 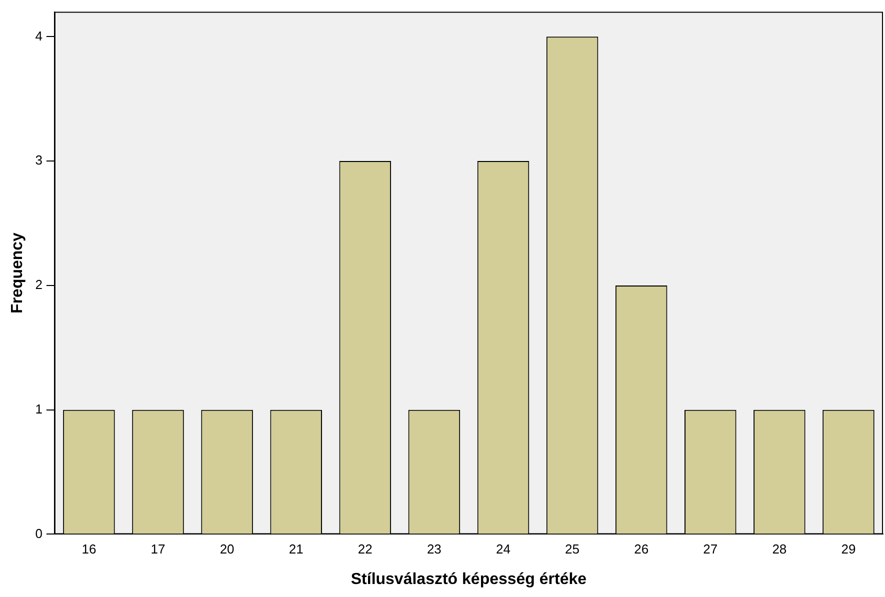 What do you see at coordinates (468, 579) in the screenshot?
I see `x-axis-title: Stílusválasztó képesség értéke` at bounding box center [468, 579].